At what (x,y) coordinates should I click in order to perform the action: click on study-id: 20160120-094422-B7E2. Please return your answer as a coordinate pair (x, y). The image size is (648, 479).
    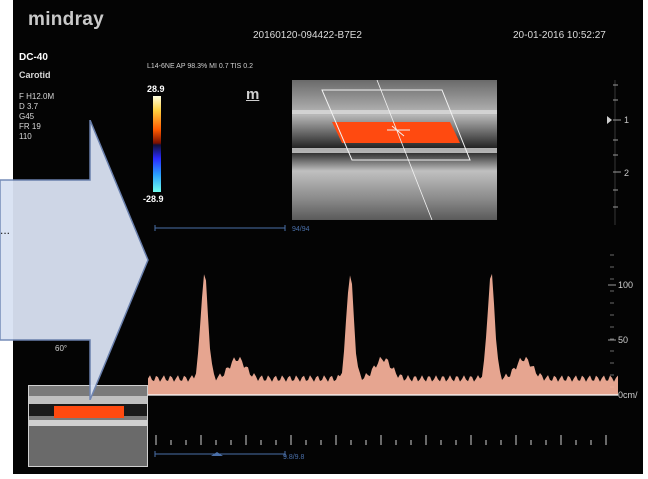
    Looking at the image, I should click on (307, 35).